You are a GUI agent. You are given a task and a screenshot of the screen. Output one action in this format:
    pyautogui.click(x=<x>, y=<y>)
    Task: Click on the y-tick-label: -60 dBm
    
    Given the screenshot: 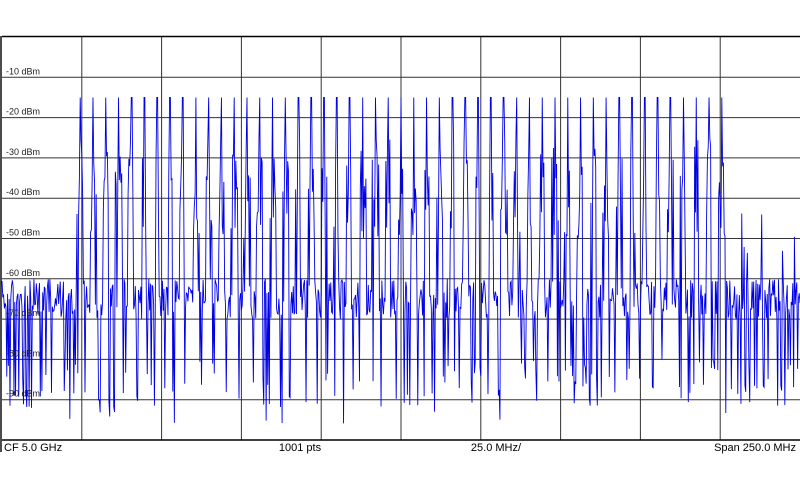 What is the action you would take?
    pyautogui.click(x=23, y=273)
    